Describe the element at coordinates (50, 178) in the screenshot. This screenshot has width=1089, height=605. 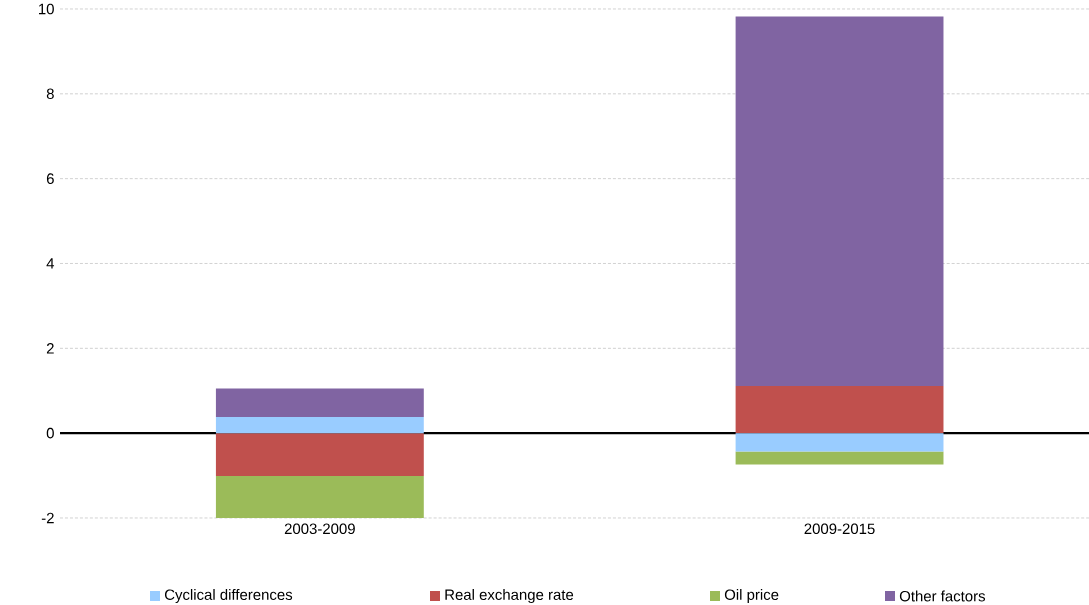
I see `y-tick-label: 6` at that location.